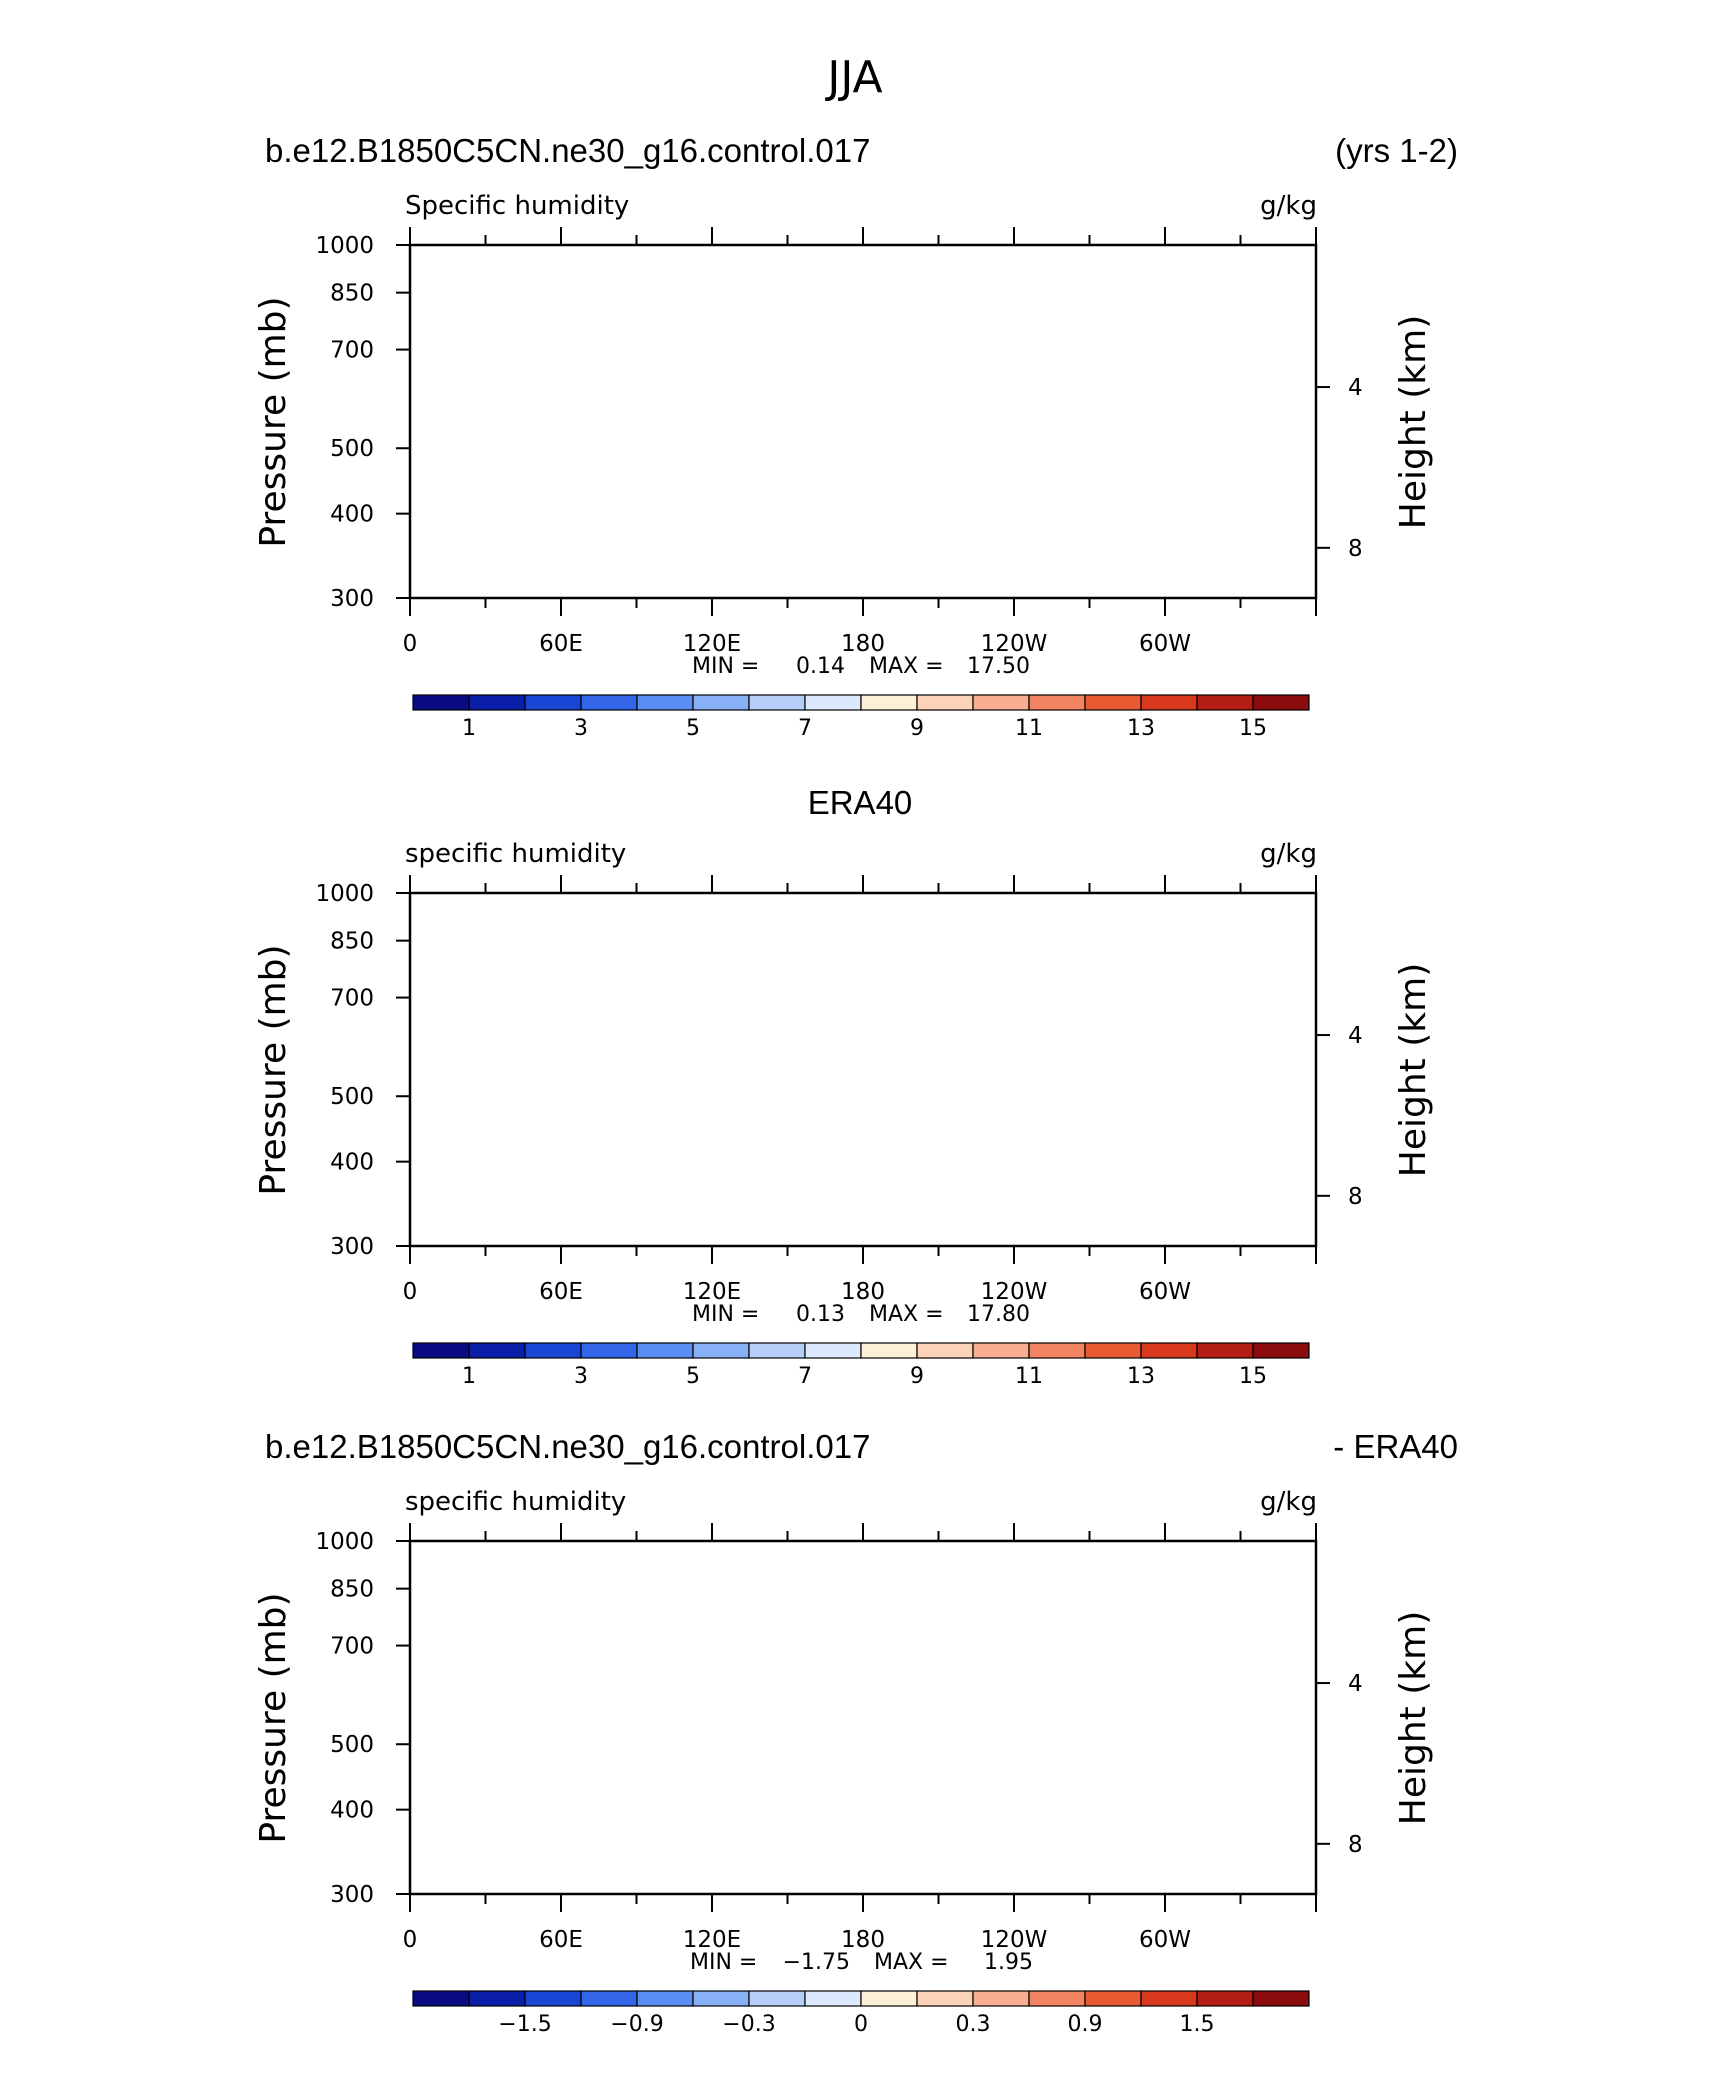  Describe the element at coordinates (1288, 206) in the screenshot. I see `units-label: g/kg` at that location.